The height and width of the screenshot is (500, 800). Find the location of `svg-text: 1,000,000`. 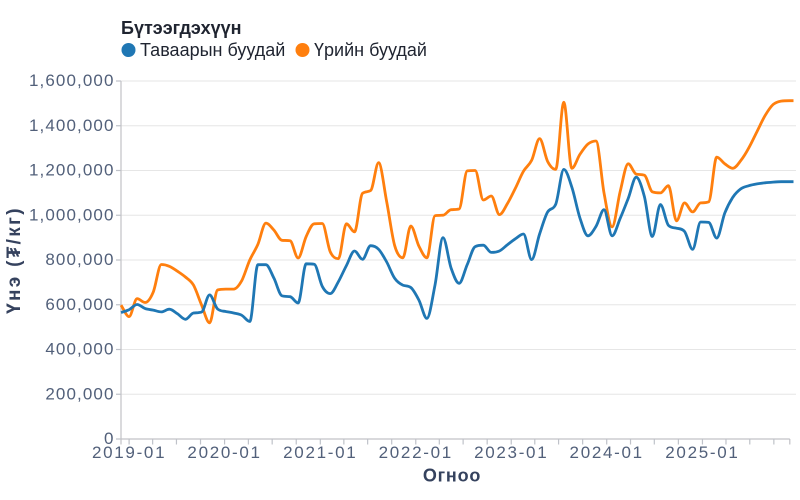

svg-text: 1,000,000 is located at coordinates (72, 214).